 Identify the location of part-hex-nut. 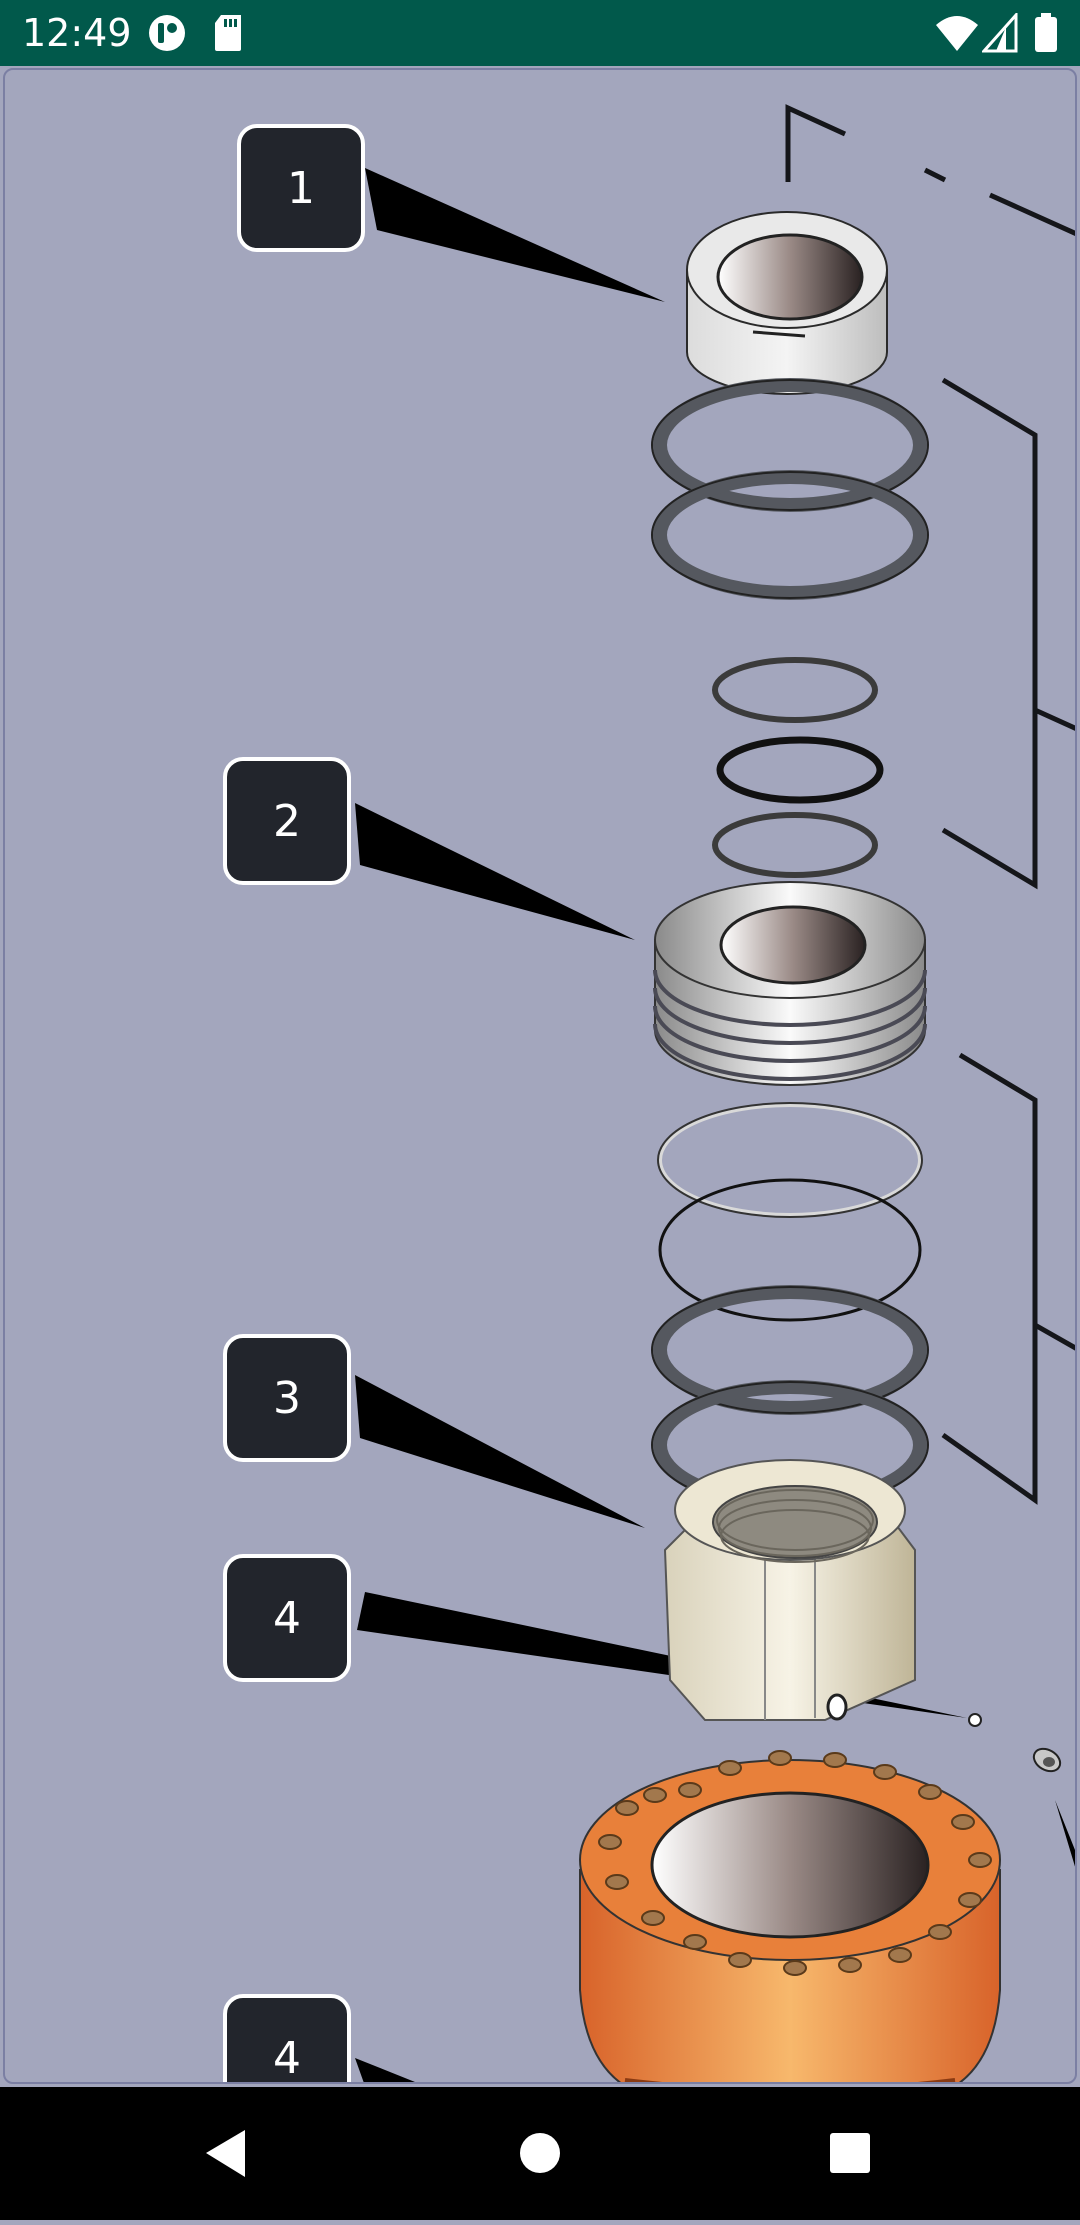
(789, 1590).